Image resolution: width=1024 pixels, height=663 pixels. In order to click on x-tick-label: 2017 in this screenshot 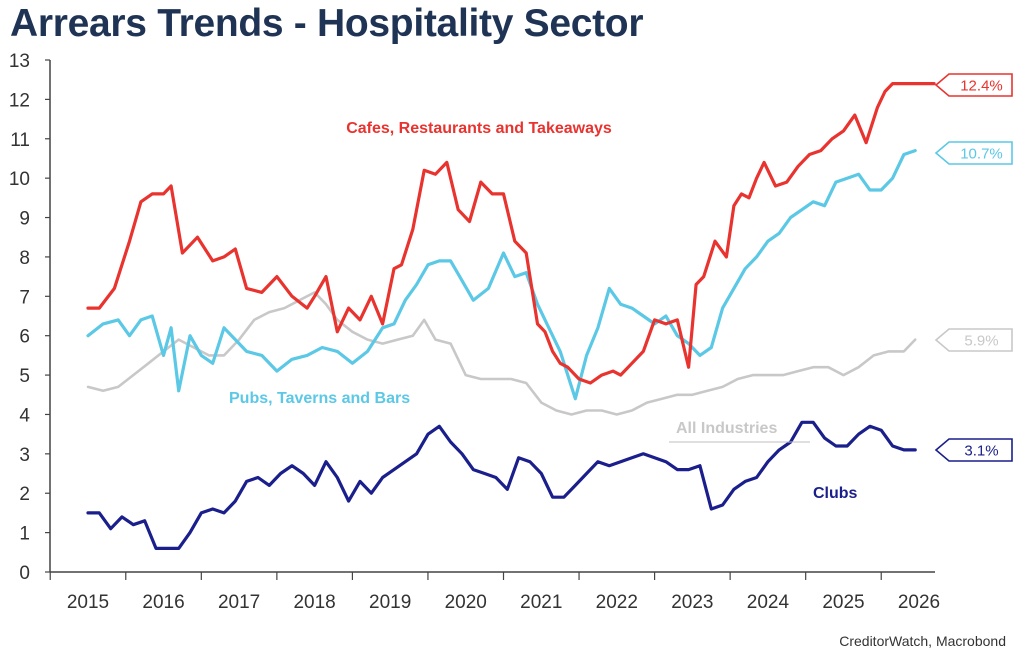, I will do `click(239, 602)`.